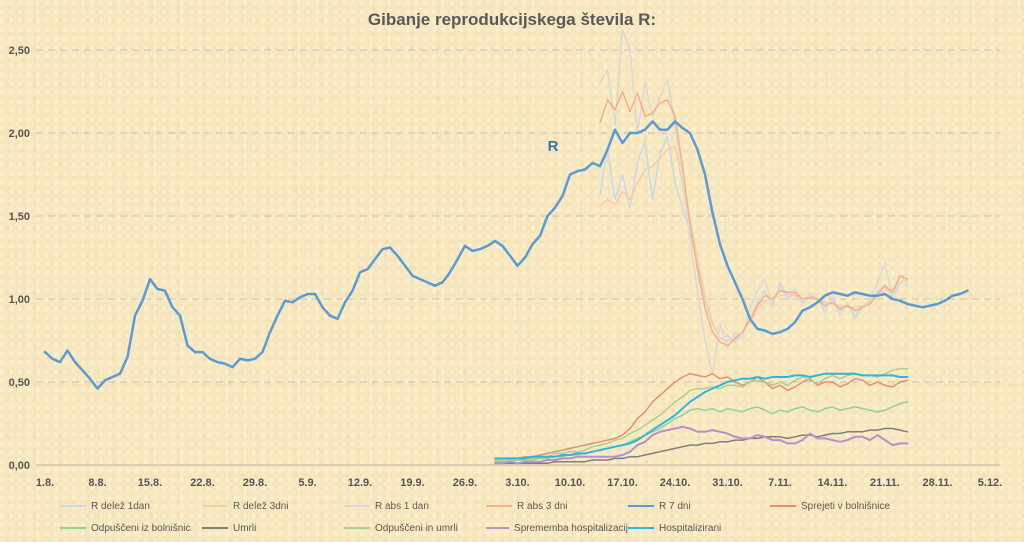 The width and height of the screenshot is (1024, 542). Describe the element at coordinates (699, 506) in the screenshot. I see `legend-item: R 7 dni` at that location.